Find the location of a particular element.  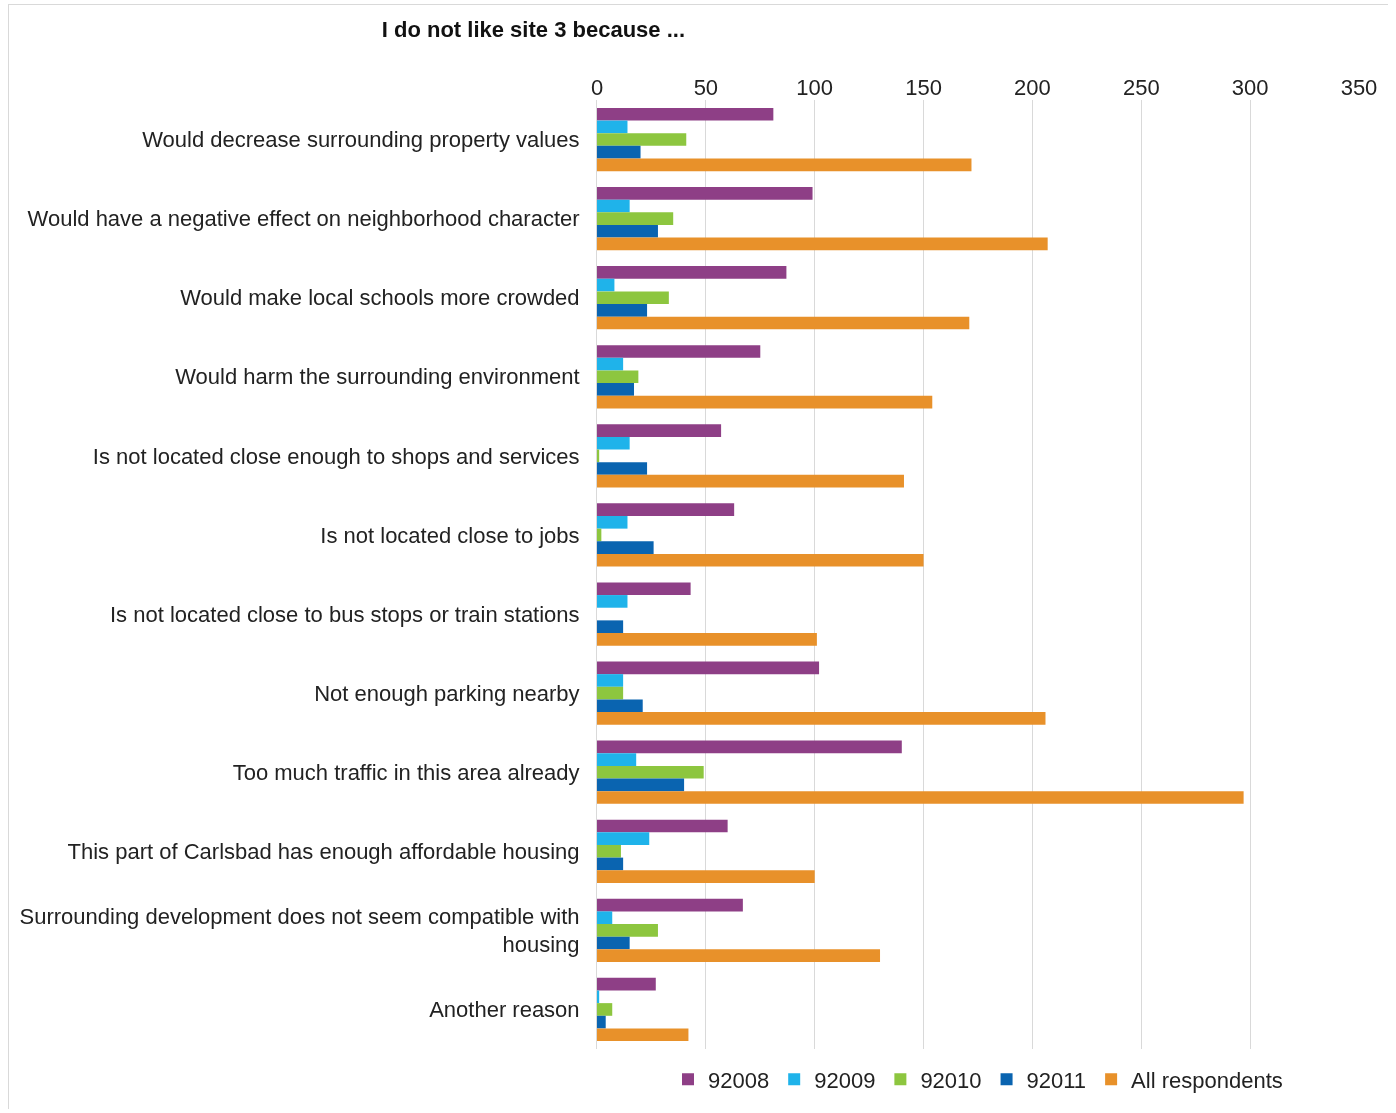

y-tick-label: Not enough parking nearby is located at coordinates (447, 693).